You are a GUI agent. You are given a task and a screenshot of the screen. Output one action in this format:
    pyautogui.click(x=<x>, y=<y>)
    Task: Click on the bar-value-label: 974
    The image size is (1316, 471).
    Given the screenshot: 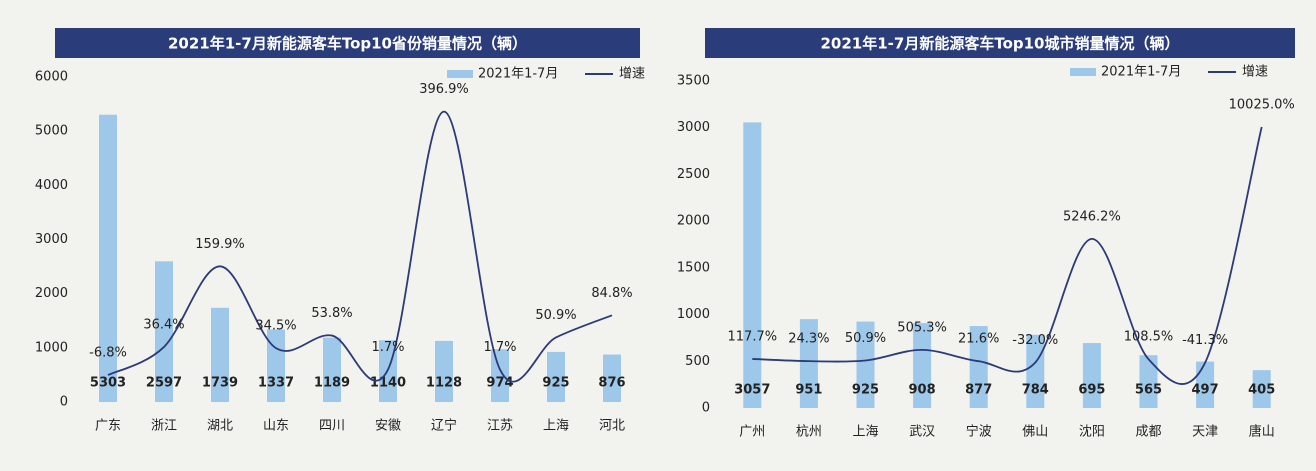 What is the action you would take?
    pyautogui.click(x=499, y=383)
    